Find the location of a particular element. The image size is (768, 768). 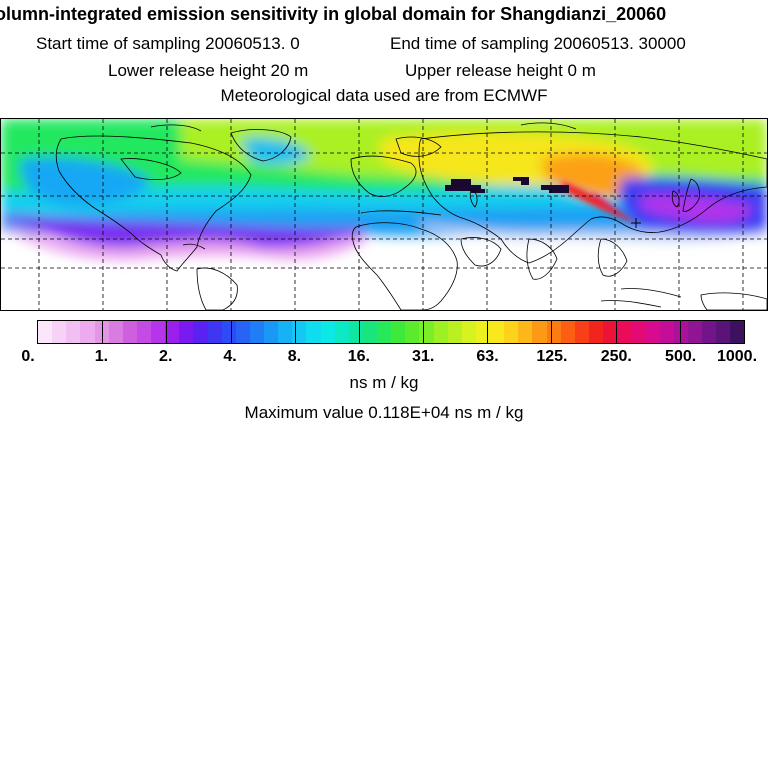

receptor-marker is located at coordinates (636, 223).